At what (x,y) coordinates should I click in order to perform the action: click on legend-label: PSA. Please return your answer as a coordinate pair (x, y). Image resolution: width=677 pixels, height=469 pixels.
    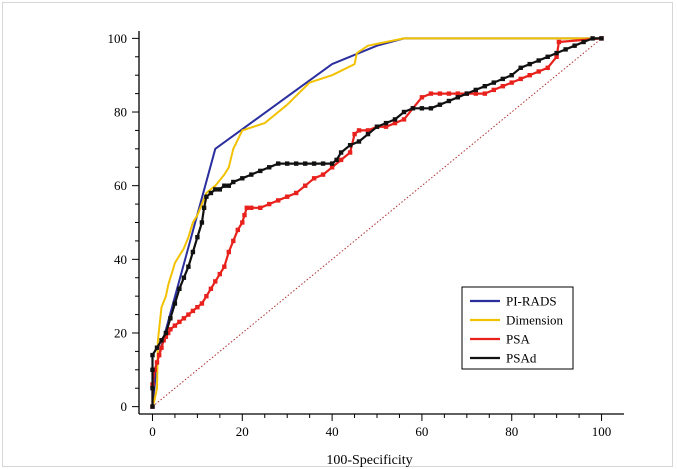
    Looking at the image, I should click on (518, 339).